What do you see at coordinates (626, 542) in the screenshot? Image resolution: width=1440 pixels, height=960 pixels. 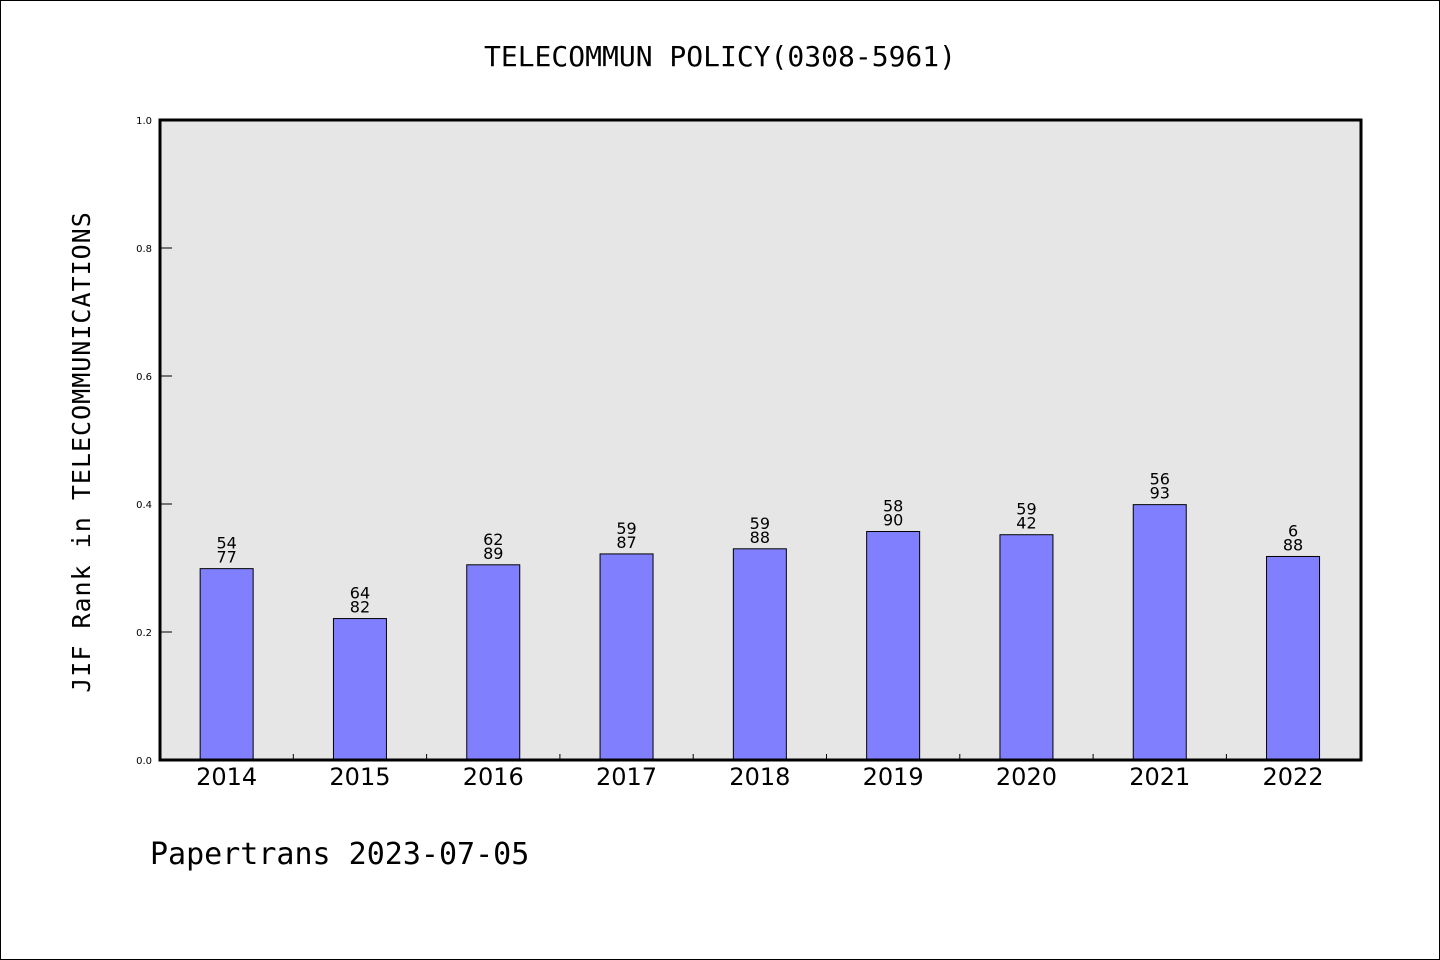 I see `bar-label-bottom: 87` at bounding box center [626, 542].